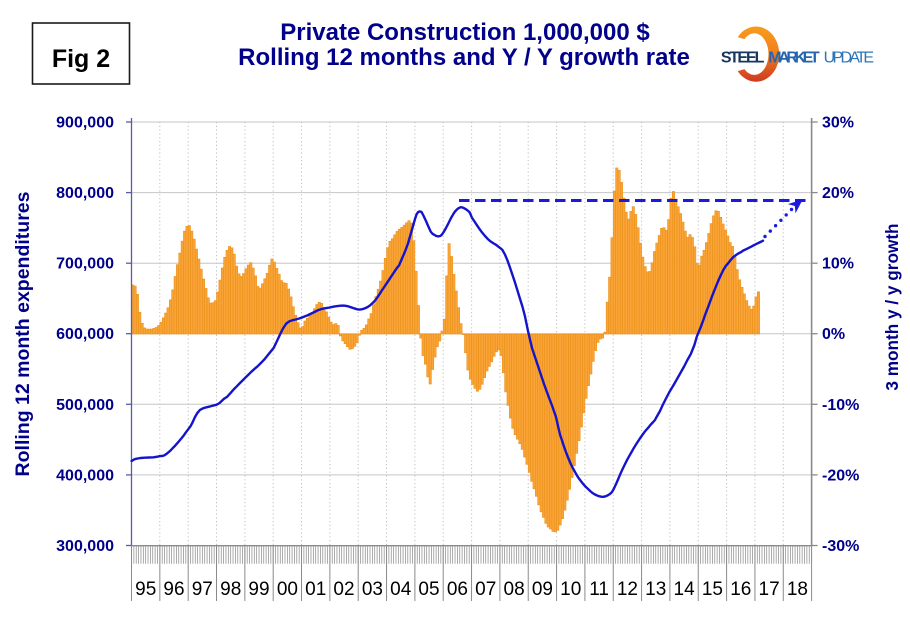 Image resolution: width=910 pixels, height=627 pixels. What do you see at coordinates (315, 589) in the screenshot?
I see `svg-text: 01` at bounding box center [315, 589].